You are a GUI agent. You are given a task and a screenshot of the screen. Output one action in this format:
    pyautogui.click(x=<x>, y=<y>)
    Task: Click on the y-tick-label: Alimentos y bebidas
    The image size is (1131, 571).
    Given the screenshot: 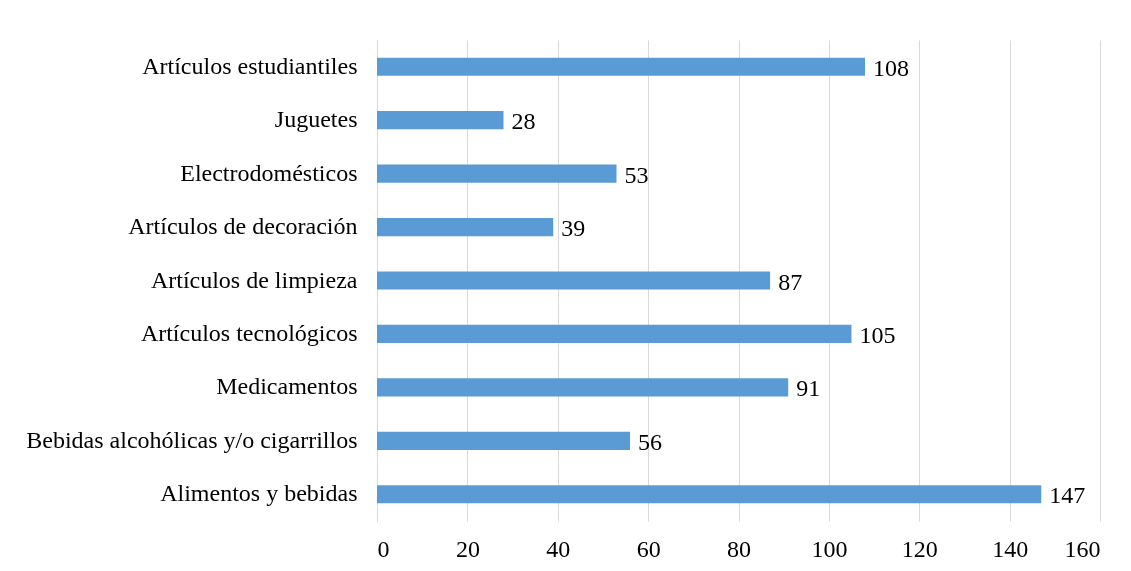 What is the action you would take?
    pyautogui.click(x=259, y=493)
    